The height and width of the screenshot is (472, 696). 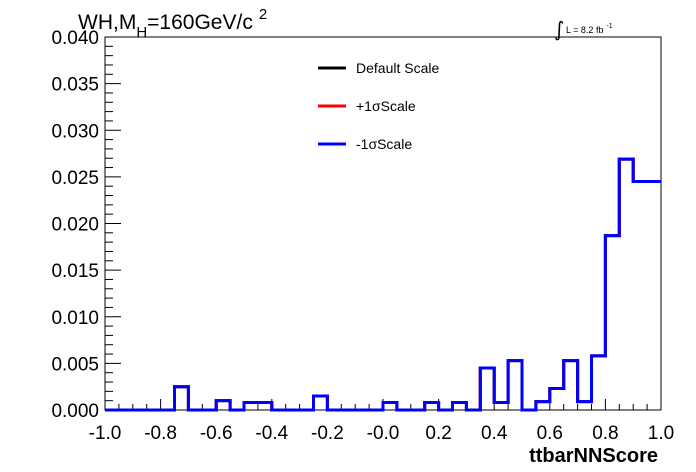 What do you see at coordinates (593, 456) in the screenshot?
I see `x-axis-title: ttbarNNScore` at bounding box center [593, 456].